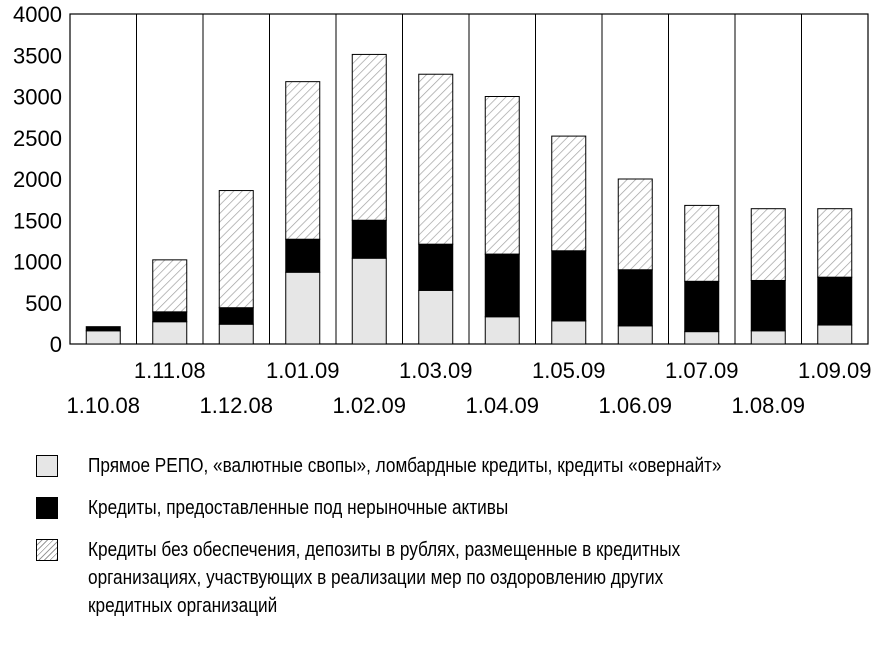  What do you see at coordinates (635, 405) in the screenshot?
I see `x-tick-label: 1.06.09` at bounding box center [635, 405].